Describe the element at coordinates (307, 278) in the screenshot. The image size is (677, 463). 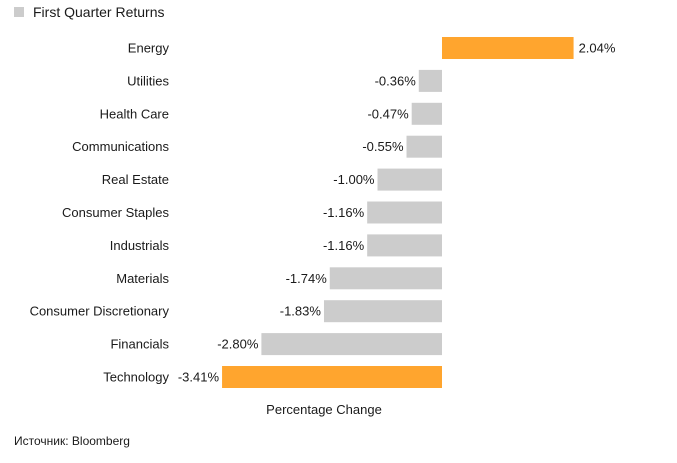
I see `data-label: -1.74%` at that location.